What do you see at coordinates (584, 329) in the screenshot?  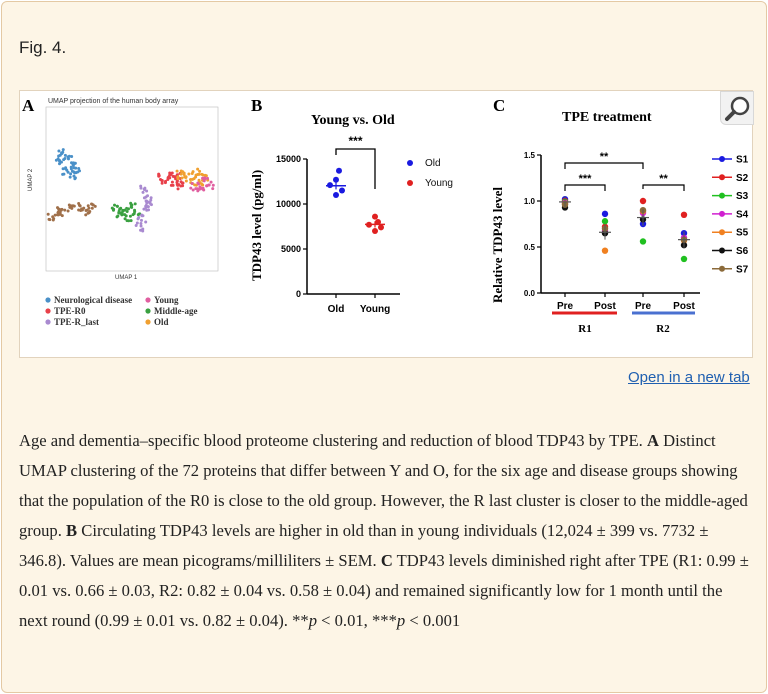 I see `group-r1-label: R1` at bounding box center [584, 329].